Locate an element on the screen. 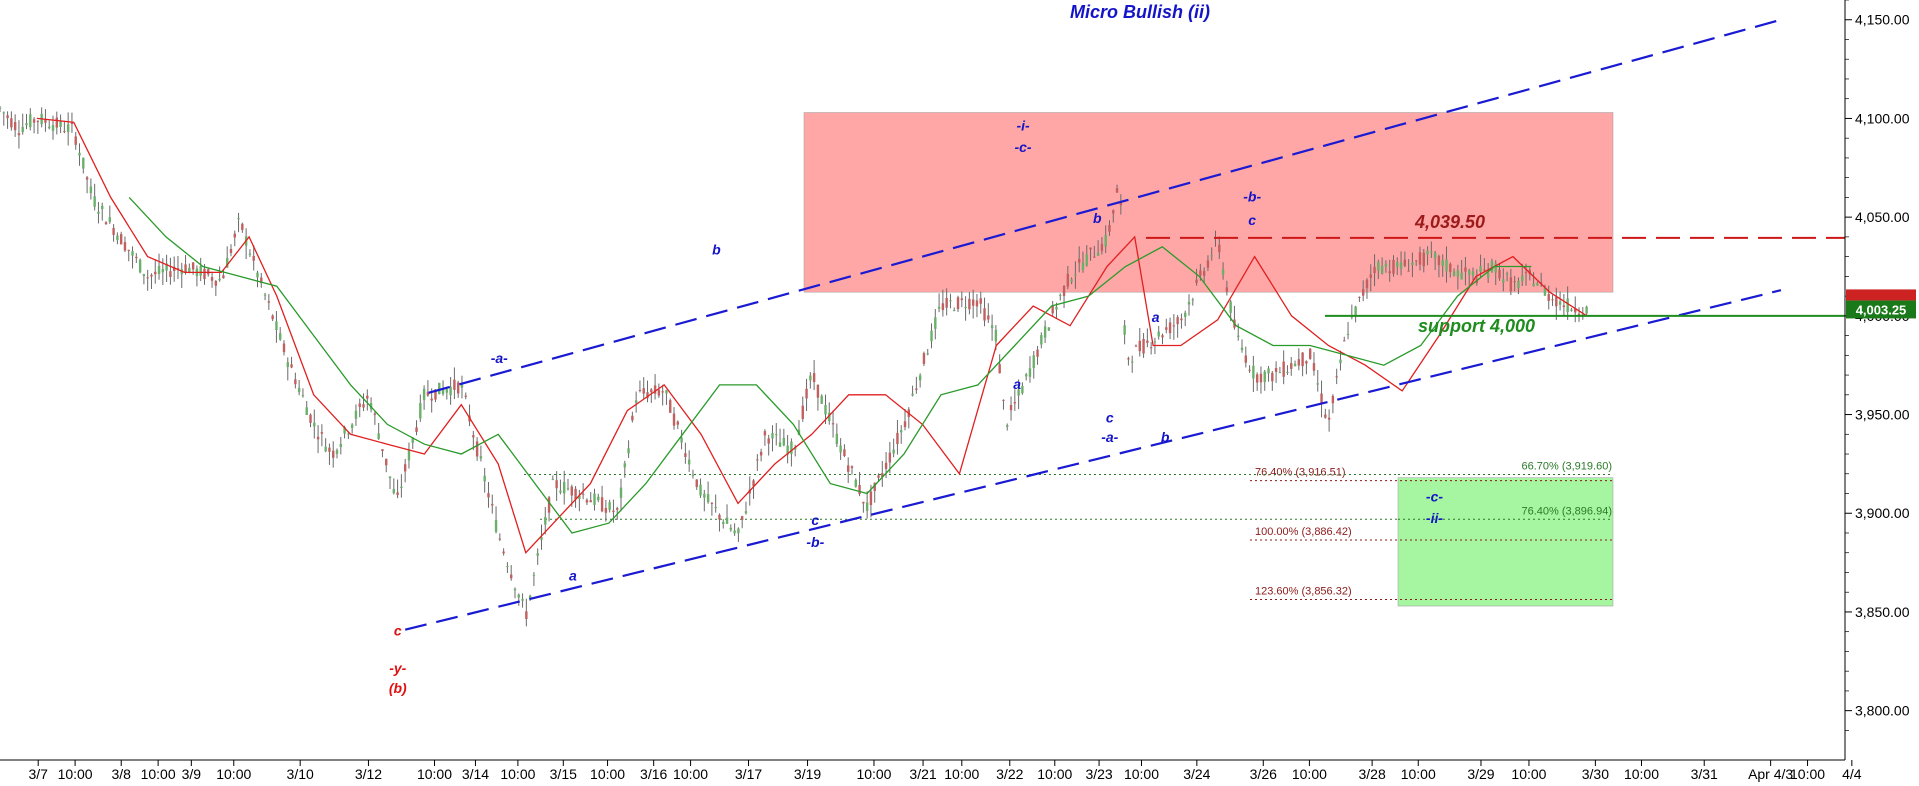 Image resolution: width=1919 pixels, height=786 pixels. wave-label-0: c is located at coordinates (398, 631).